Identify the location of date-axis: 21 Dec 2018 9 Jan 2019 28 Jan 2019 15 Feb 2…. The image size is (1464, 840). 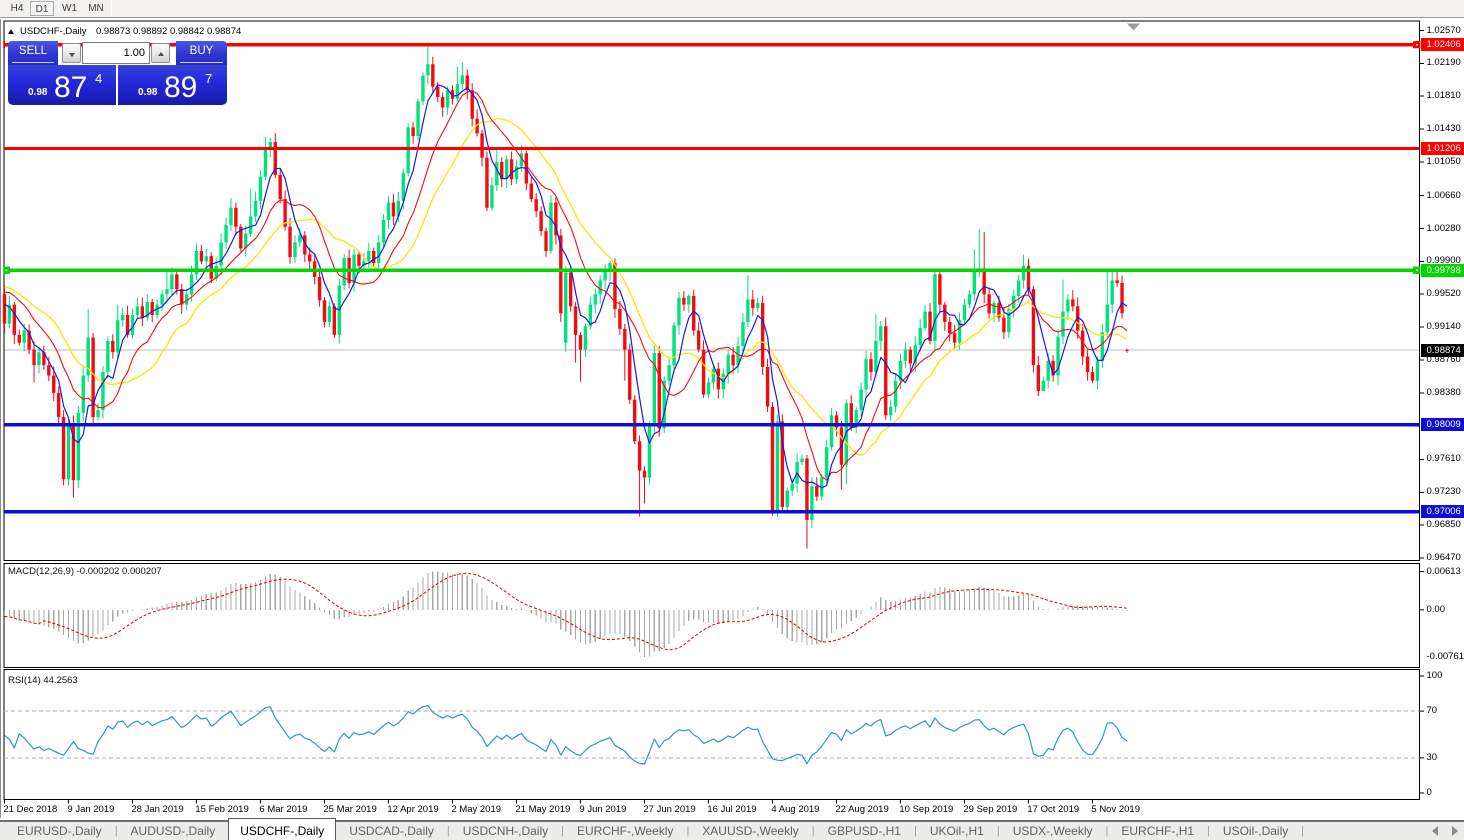
(732, 811).